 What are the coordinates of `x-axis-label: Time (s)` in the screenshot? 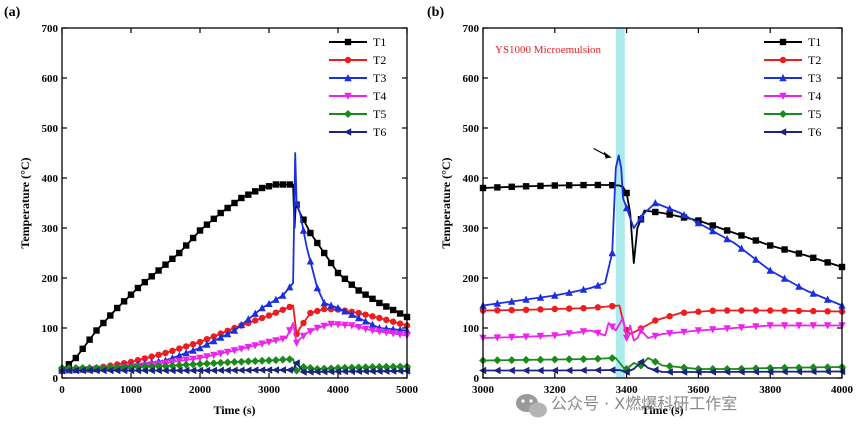 It's located at (234, 410).